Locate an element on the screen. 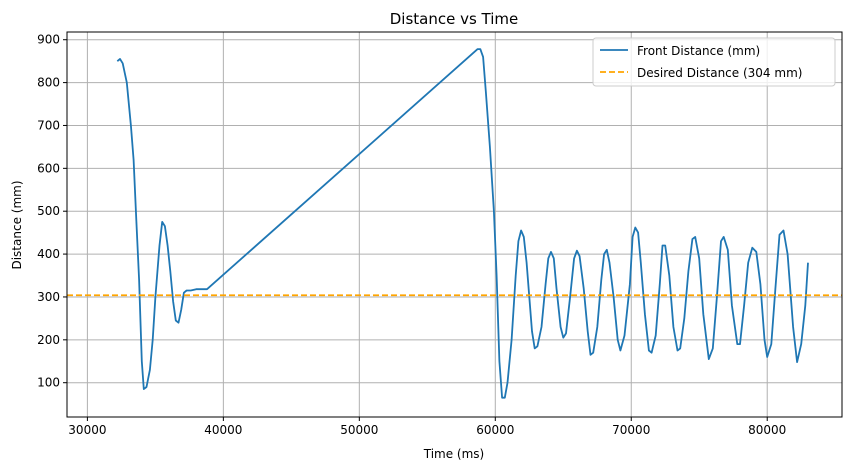 The height and width of the screenshot is (474, 850). x-tick-label: 40000 is located at coordinates (223, 430).